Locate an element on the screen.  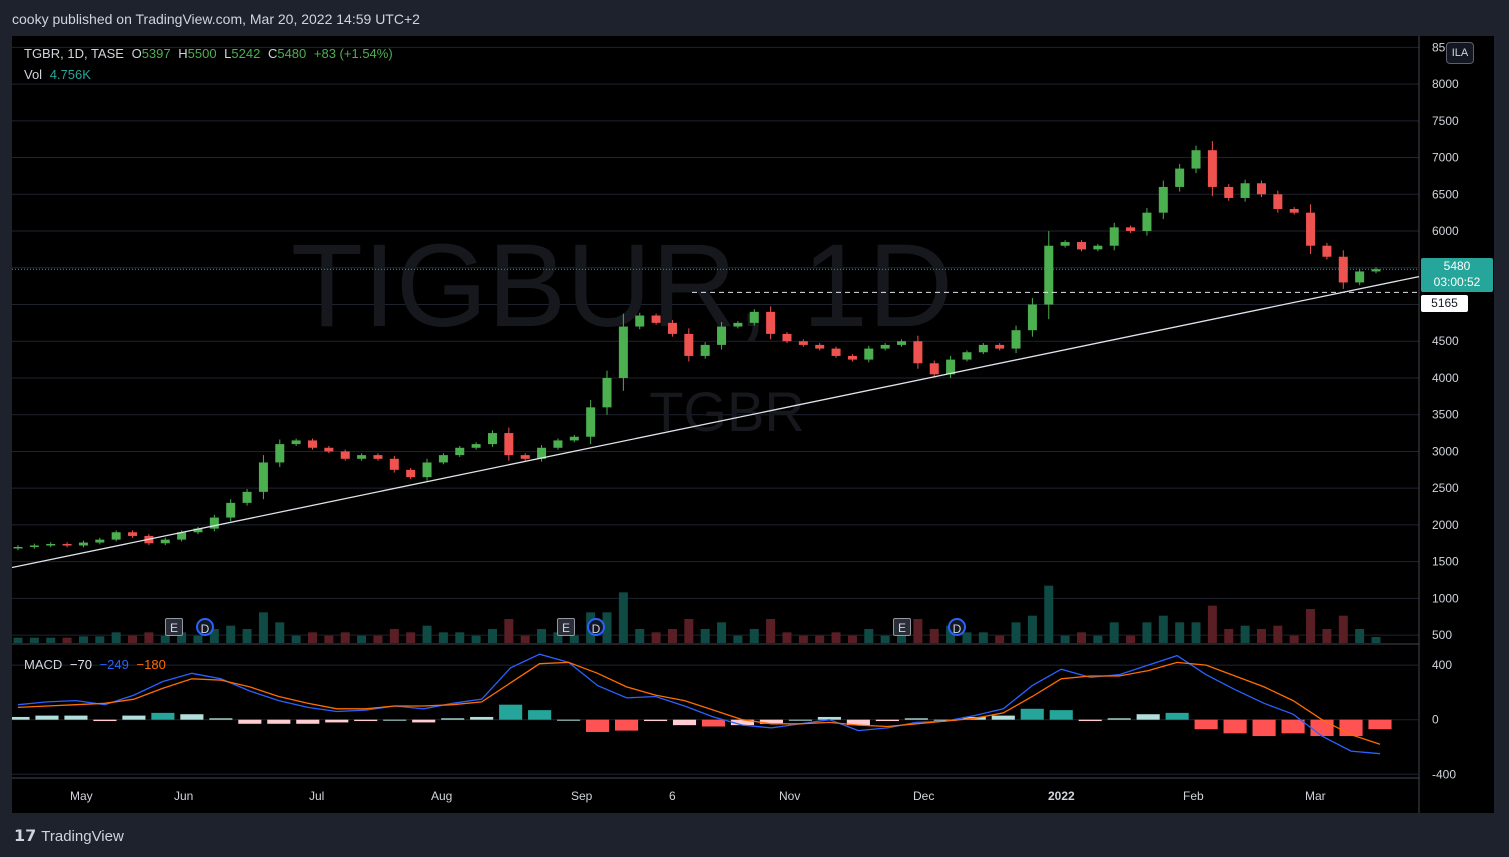
close-label: C is located at coordinates (272, 53).